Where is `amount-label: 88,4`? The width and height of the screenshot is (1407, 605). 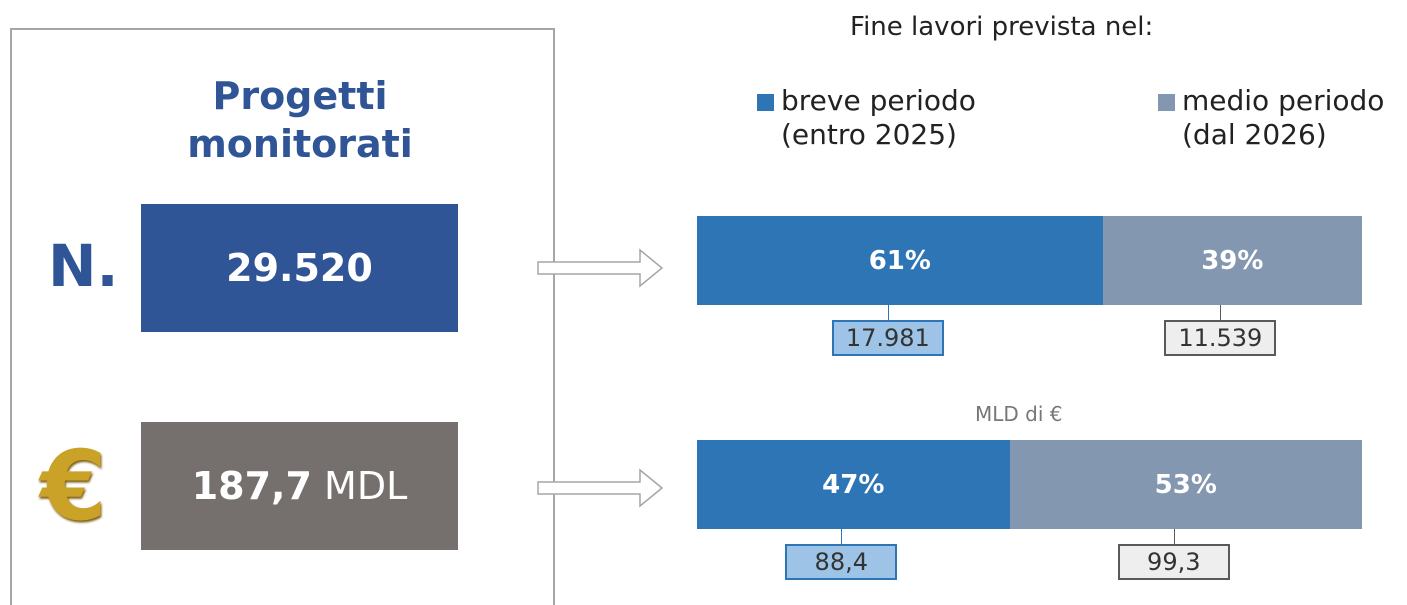 amount-label: 88,4 is located at coordinates (841, 562).